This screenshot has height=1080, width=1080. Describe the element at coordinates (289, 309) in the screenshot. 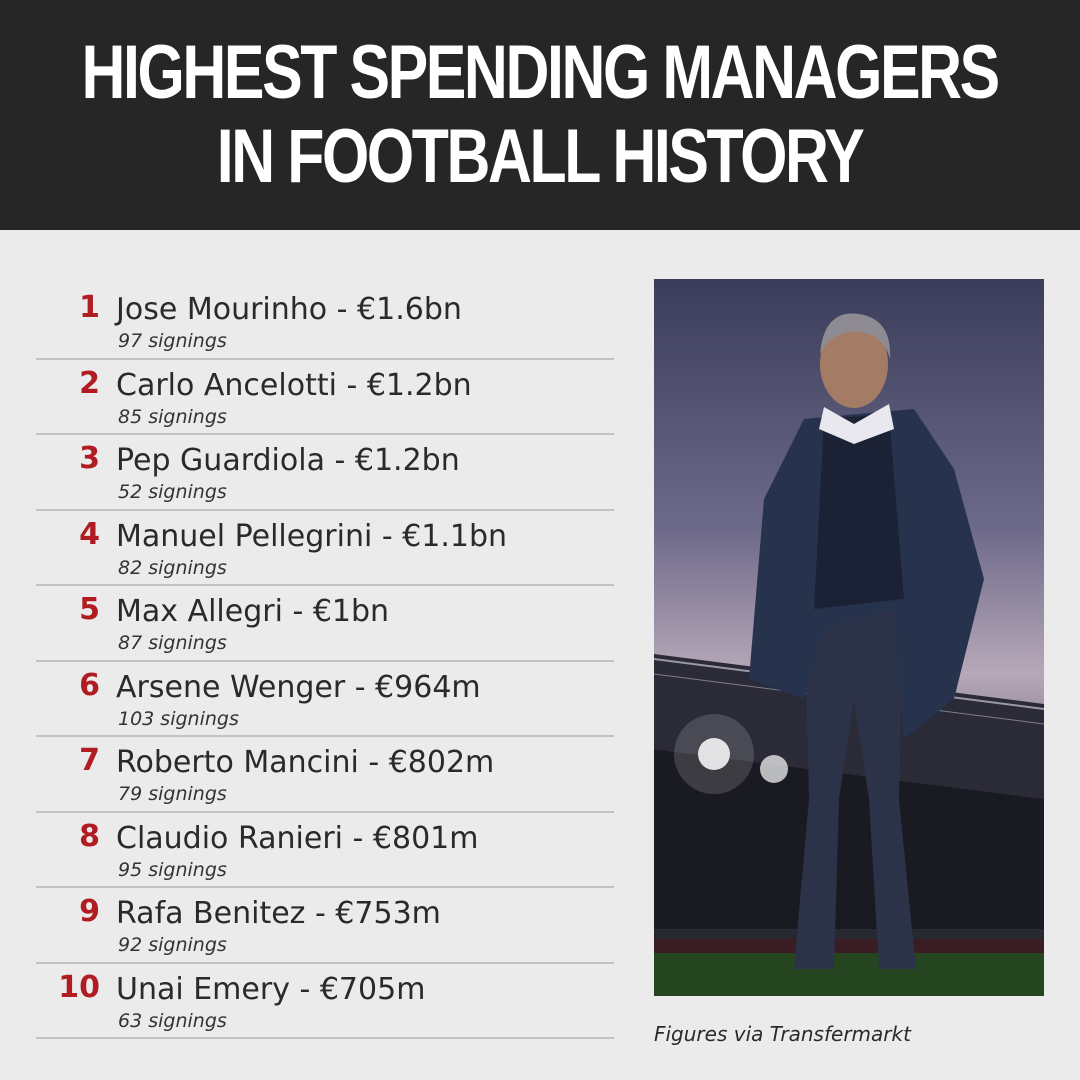

I see `manager-name-spend: Jose Mourinho - €1.6bn` at that location.